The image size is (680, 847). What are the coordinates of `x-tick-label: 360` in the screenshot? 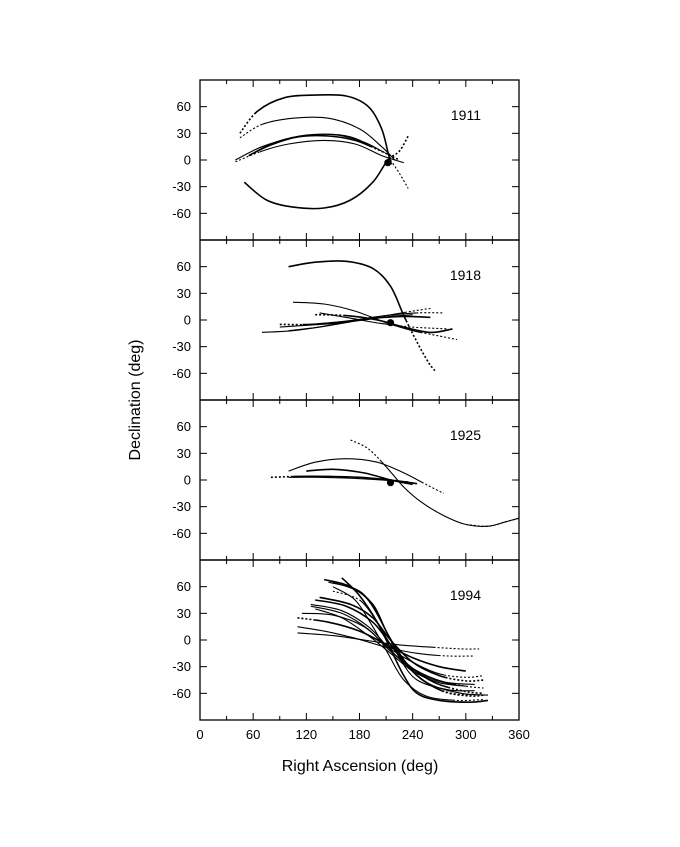 It's located at (519, 734).